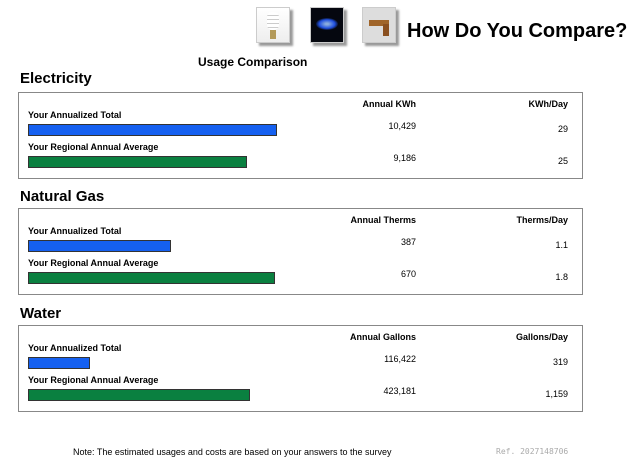 The height and width of the screenshot is (464, 640). Describe the element at coordinates (399, 391) in the screenshot. I see `annual-value: 423,181` at that location.